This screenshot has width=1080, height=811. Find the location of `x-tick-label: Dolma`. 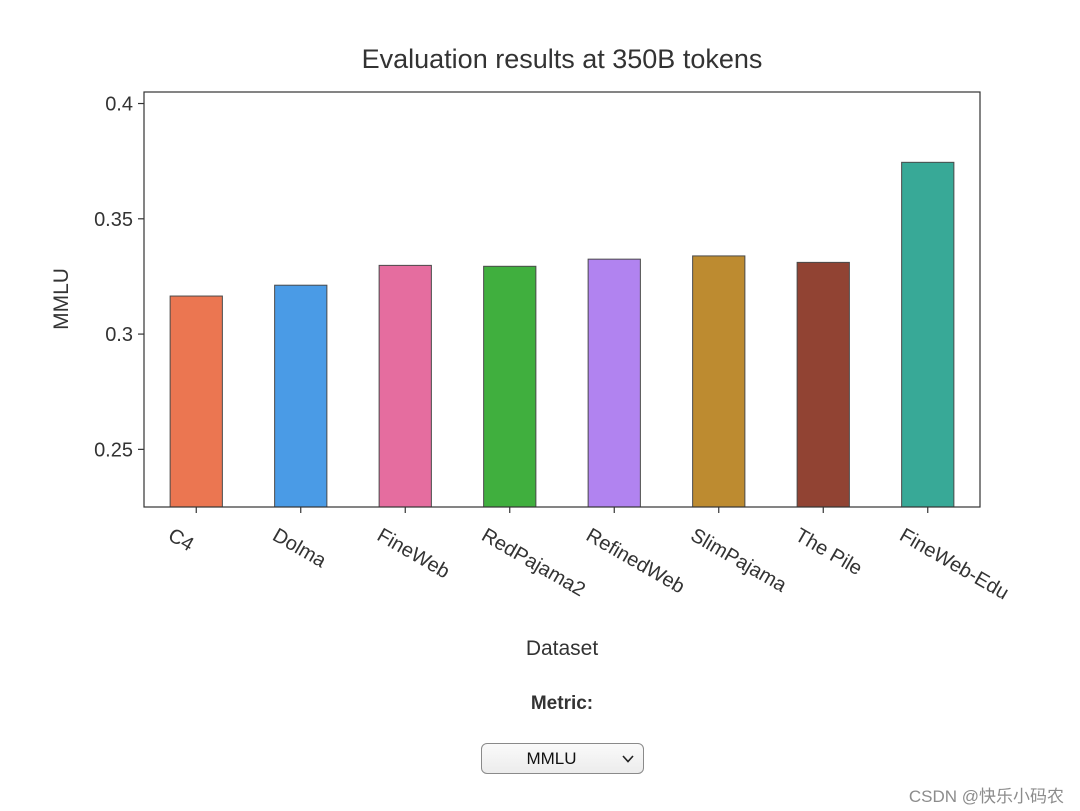

x-tick-label: Dolma is located at coordinates (300, 548).